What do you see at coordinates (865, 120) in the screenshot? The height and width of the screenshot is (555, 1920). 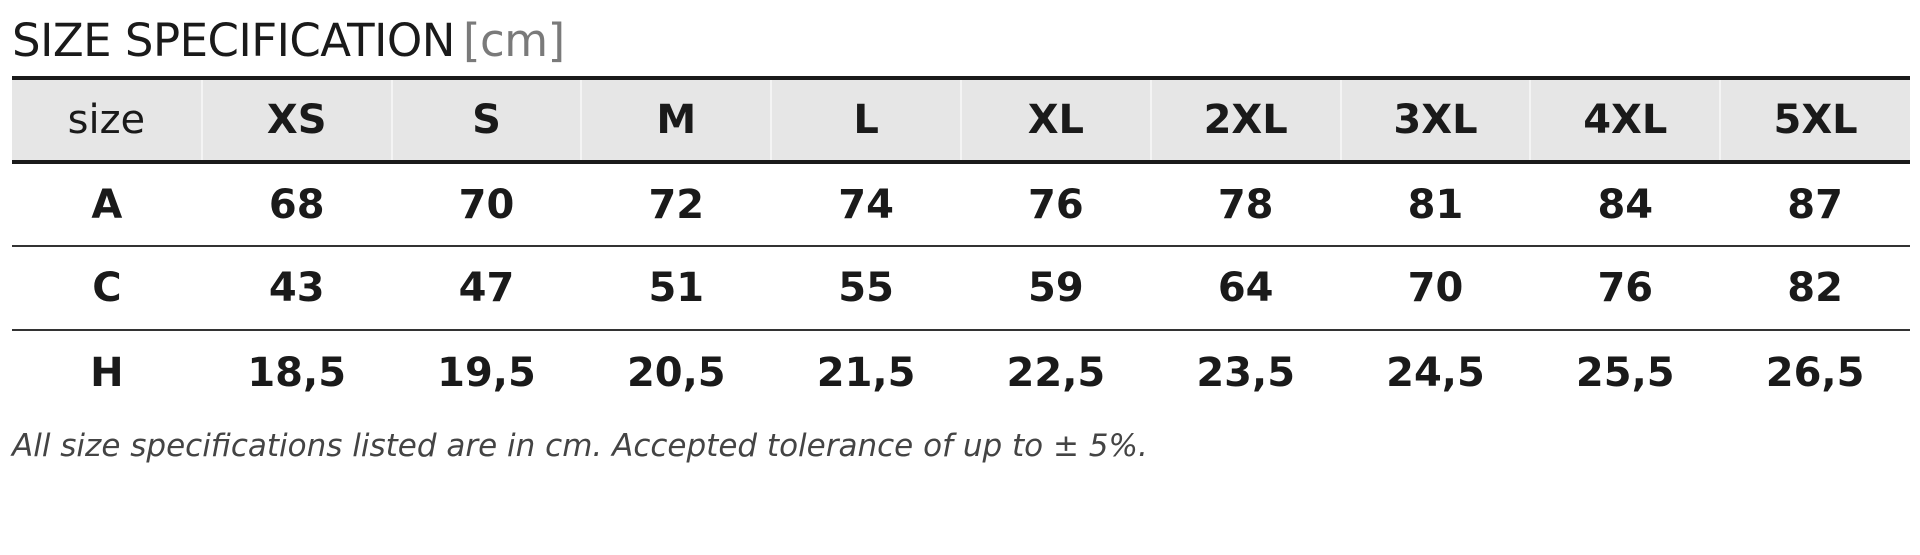 I see `header-cell: L` at bounding box center [865, 120].